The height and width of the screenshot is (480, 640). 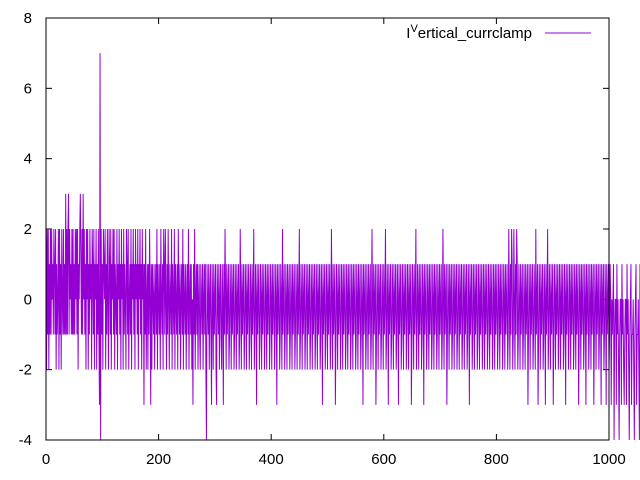 I want to click on x-tick-label: 600, so click(x=383, y=459).